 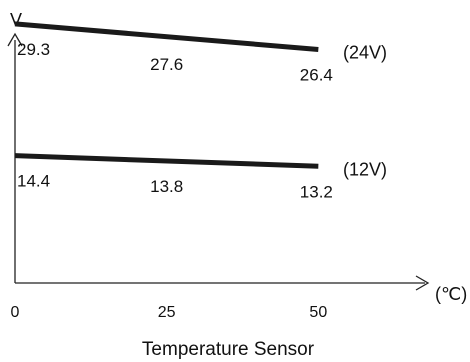 I want to click on series-0: 29.3 27.6 26.4 (24V), so click(x=200, y=53).